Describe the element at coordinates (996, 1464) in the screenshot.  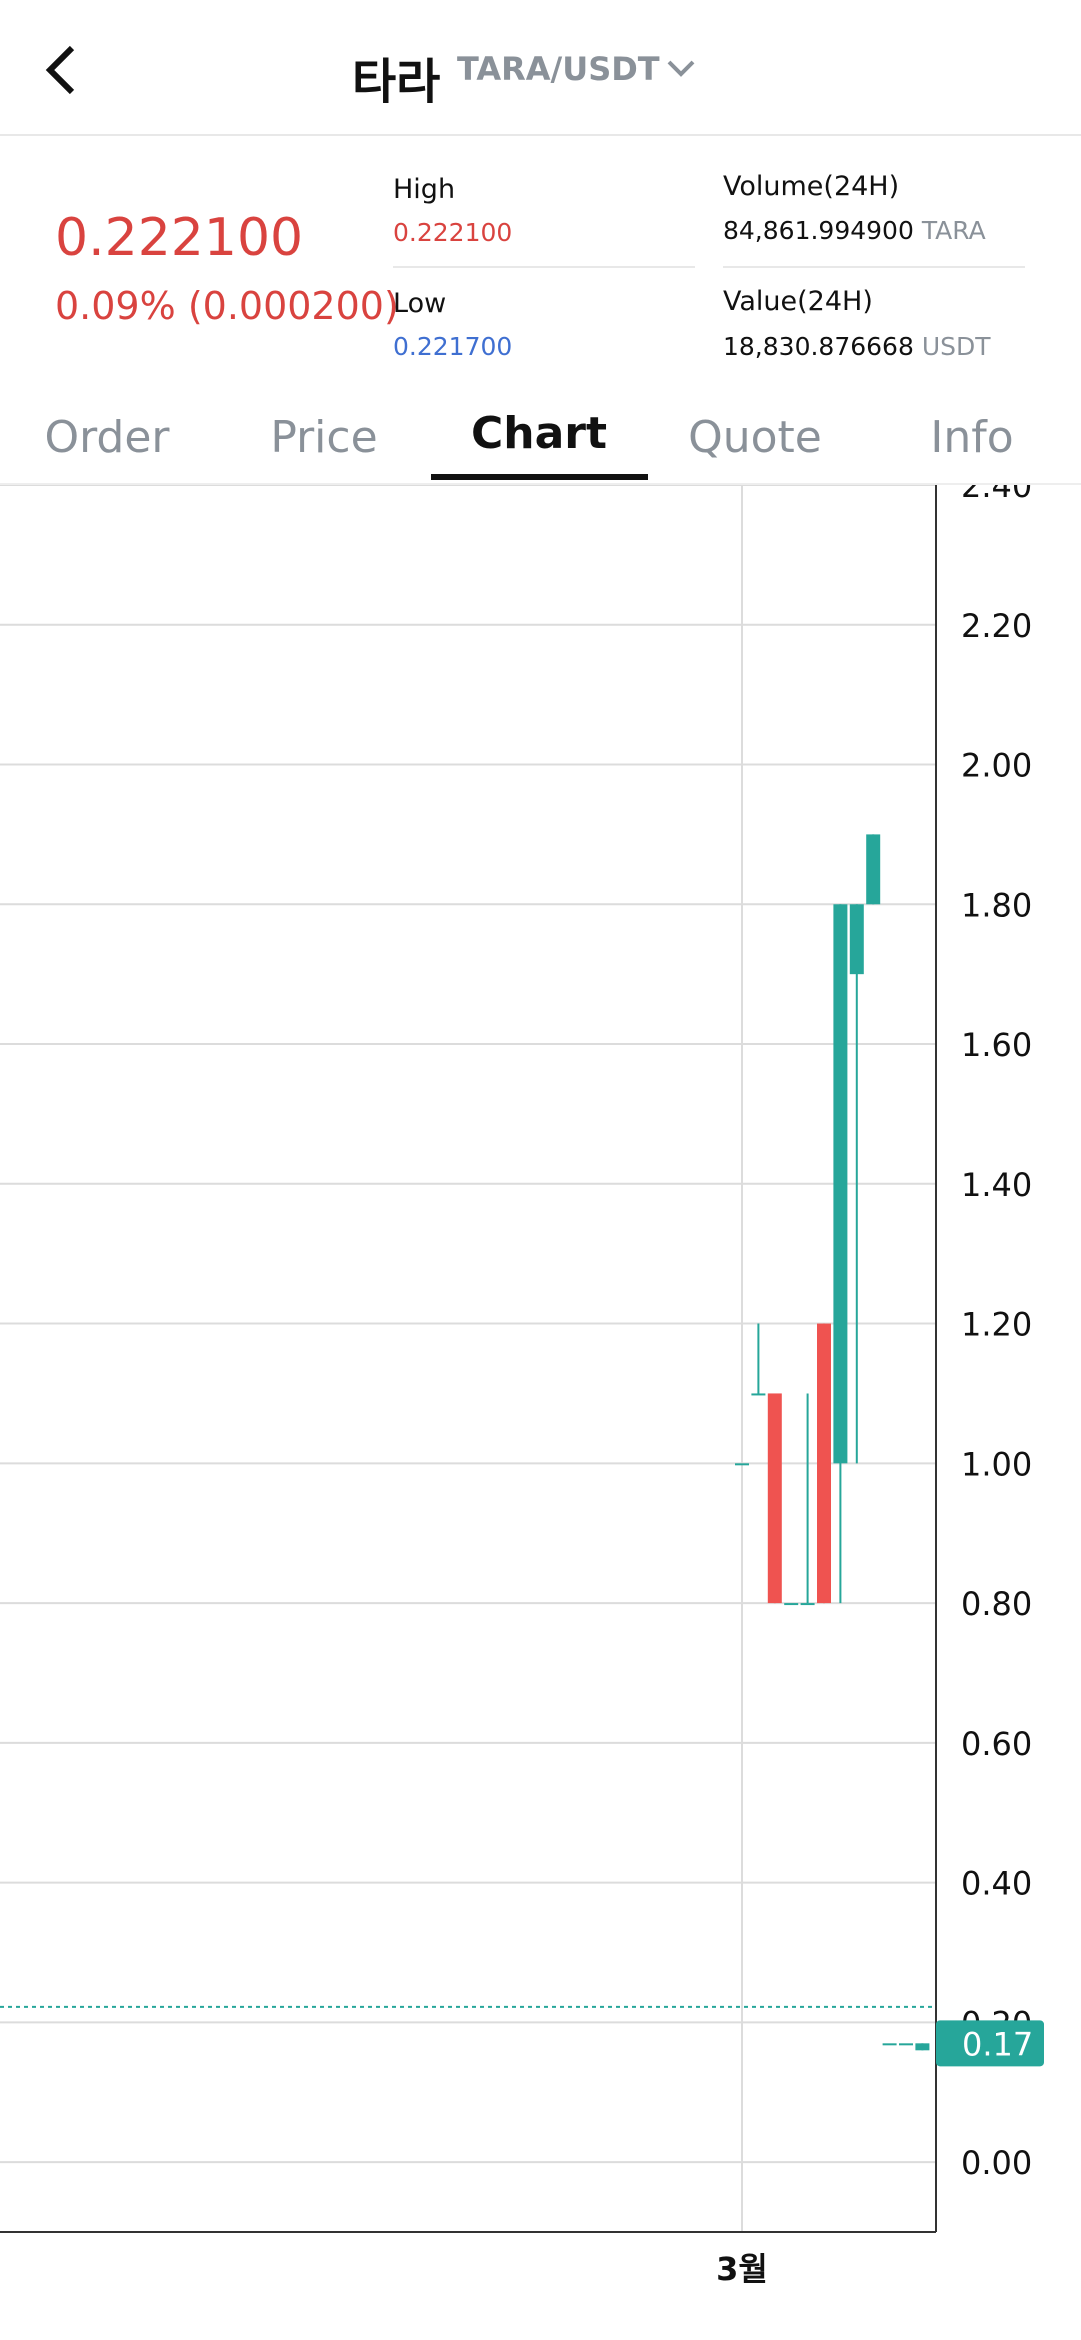
I see `y-tick-label: 1.00` at that location.